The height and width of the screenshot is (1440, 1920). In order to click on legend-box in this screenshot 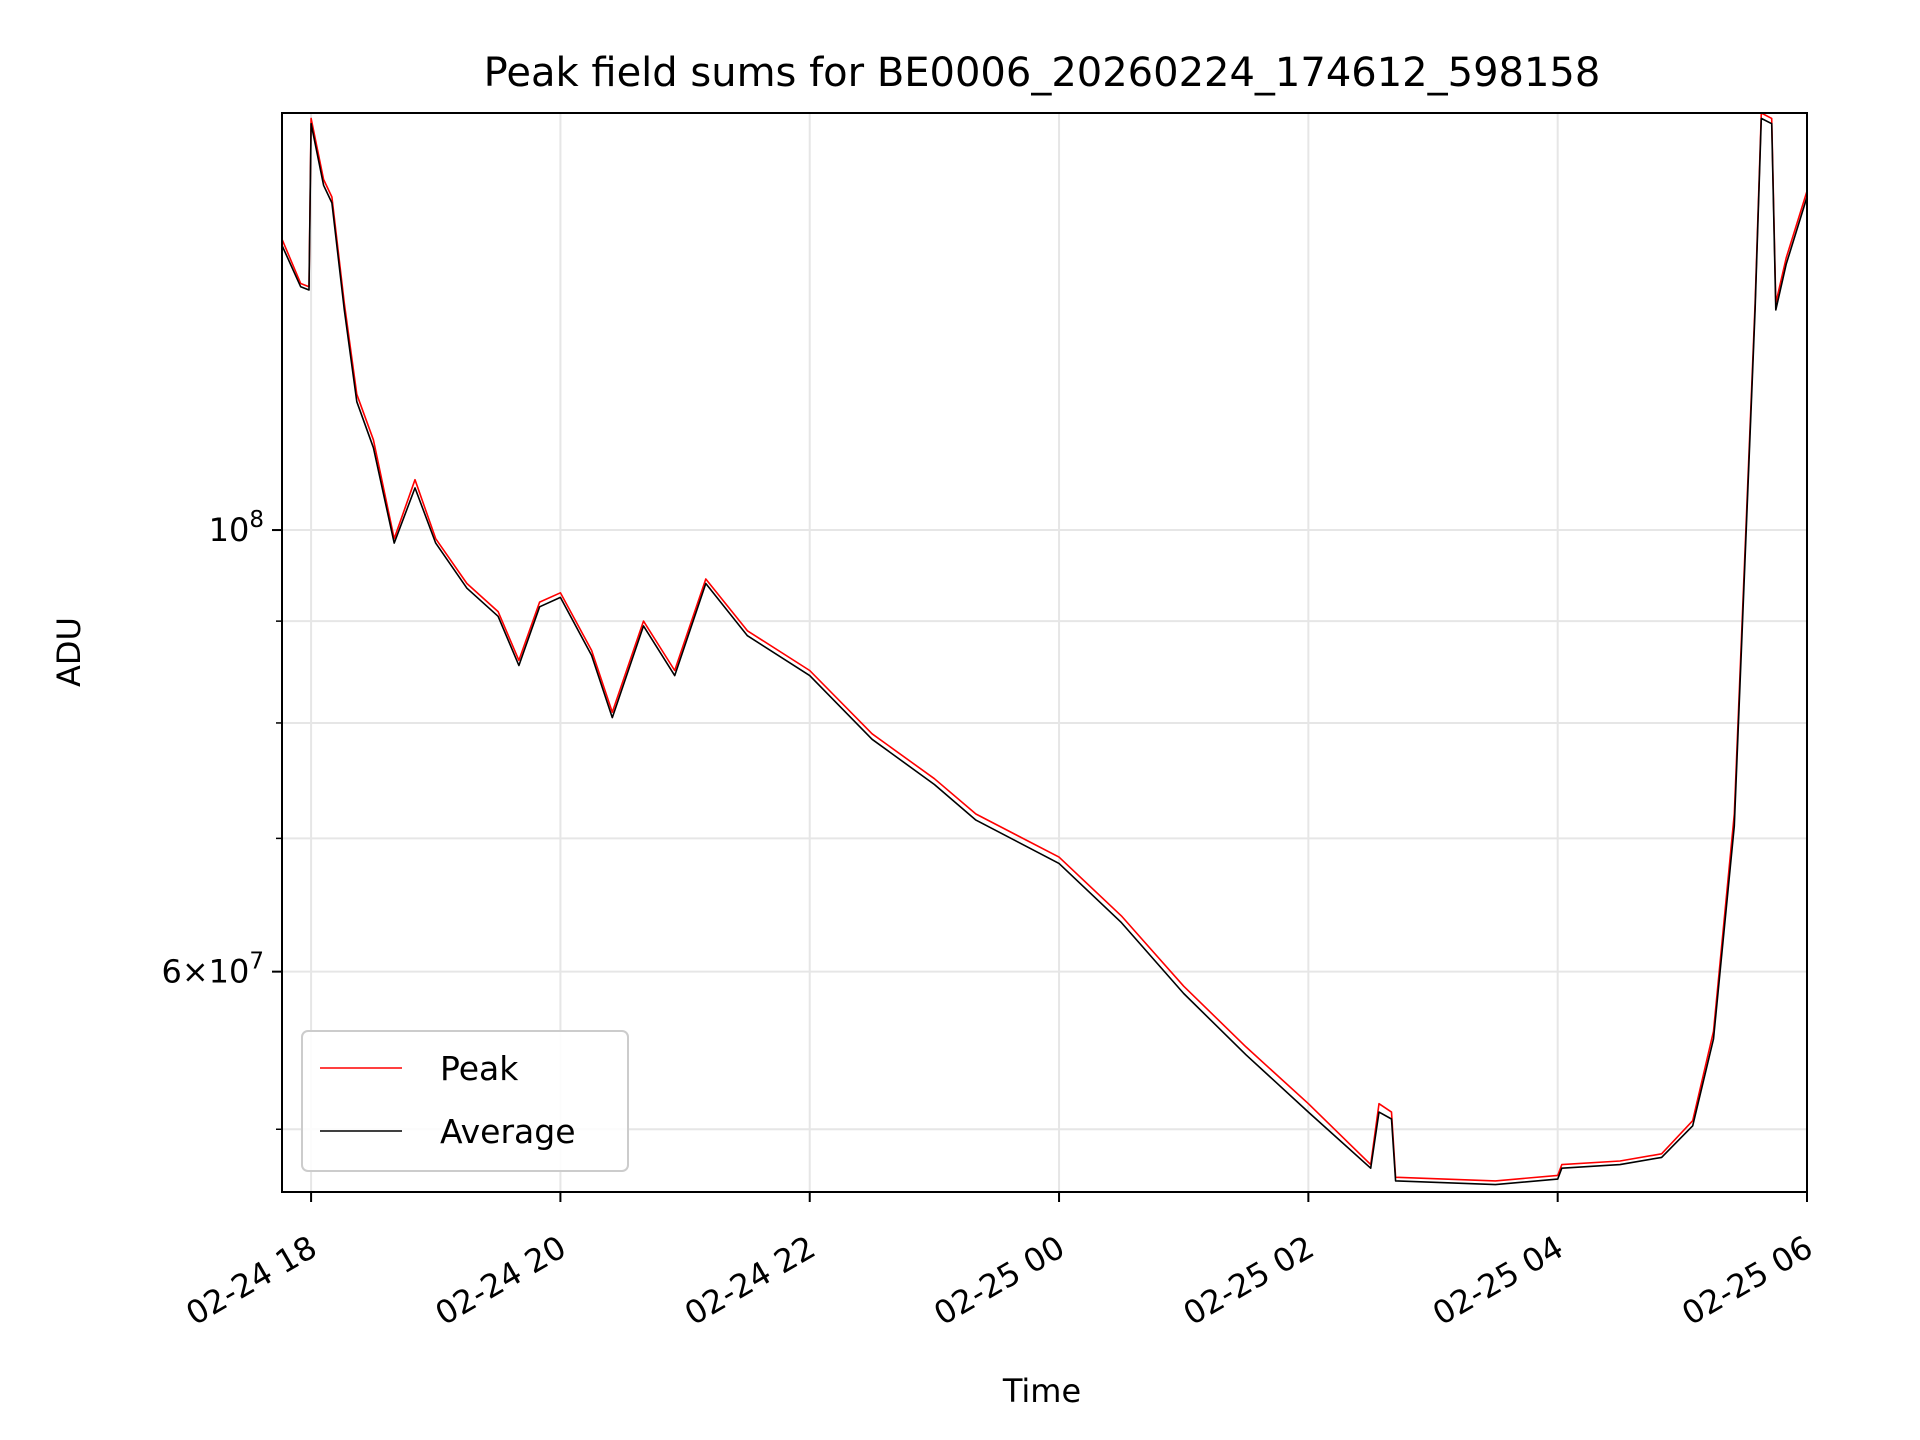, I will do `click(465, 1101)`.